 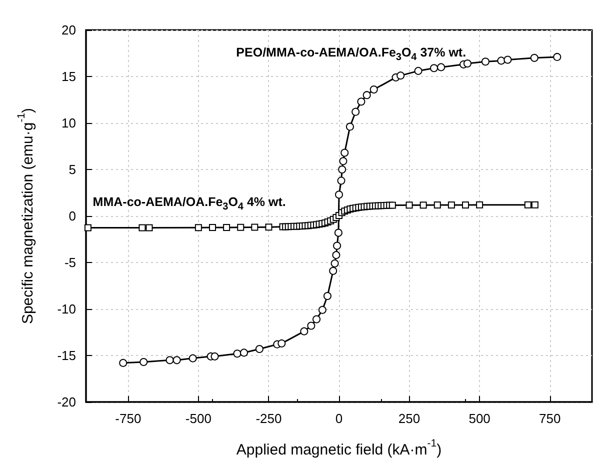 I want to click on y-tick-label: -10, so click(x=66, y=309).